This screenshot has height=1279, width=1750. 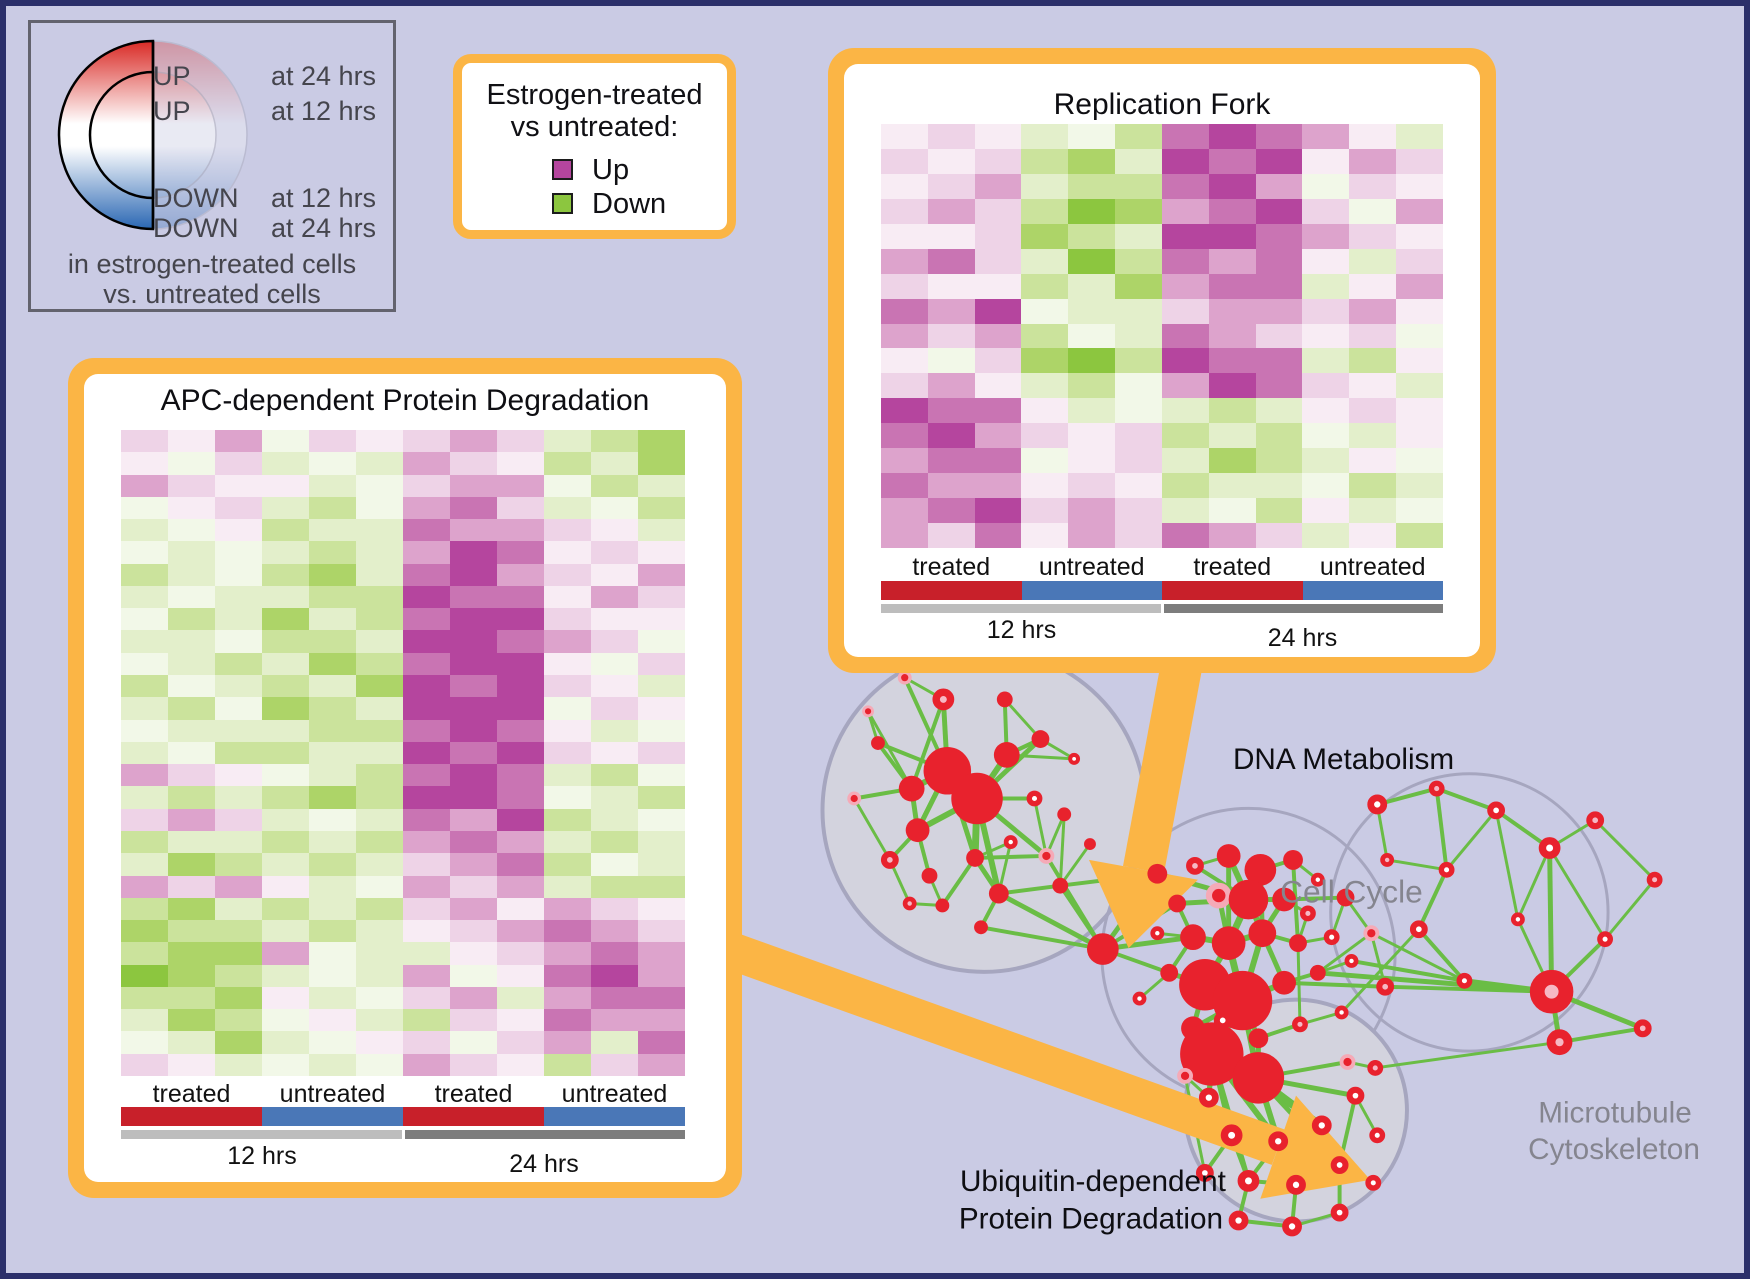 What do you see at coordinates (405, 400) in the screenshot?
I see `apc-title: APC-dependent Protein Degradation` at bounding box center [405, 400].